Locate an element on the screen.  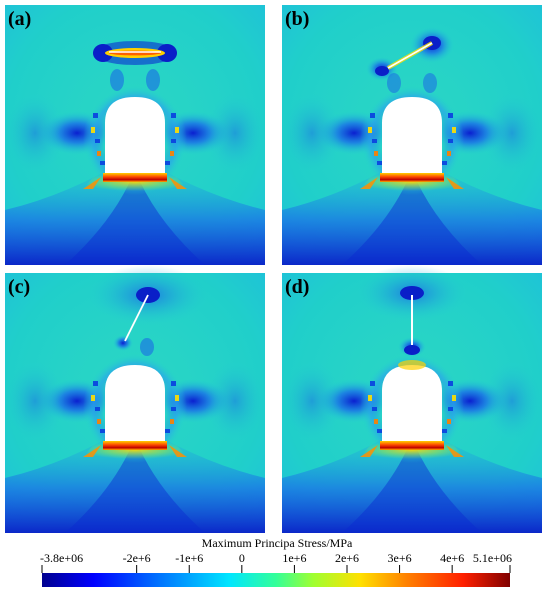
colorbar-tick-label: 0 is located at coordinates (242, 558).